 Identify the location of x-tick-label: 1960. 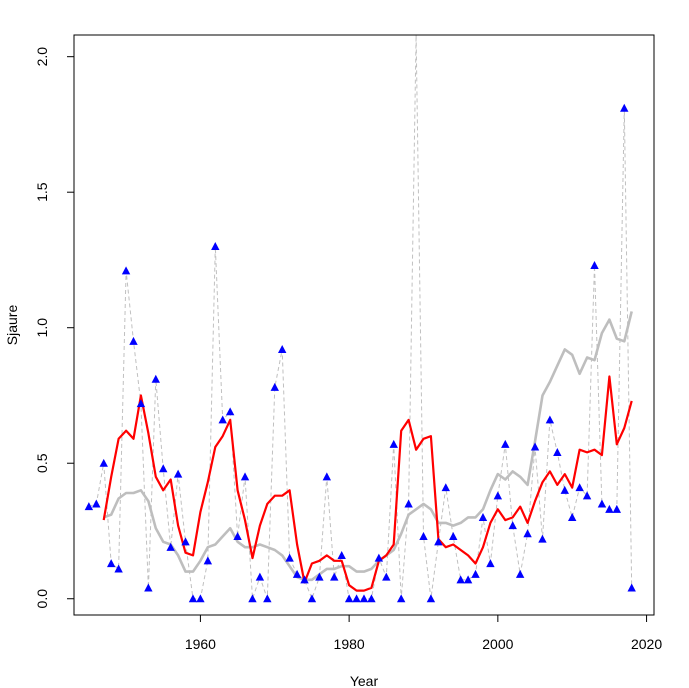
(200, 644).